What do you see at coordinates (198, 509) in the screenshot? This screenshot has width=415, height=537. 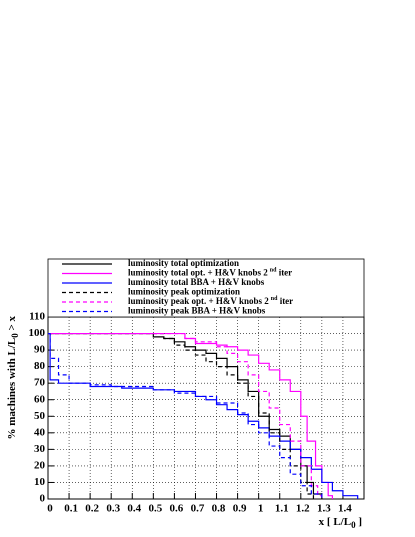 I see `x-tick-label: 0.7` at bounding box center [198, 509].